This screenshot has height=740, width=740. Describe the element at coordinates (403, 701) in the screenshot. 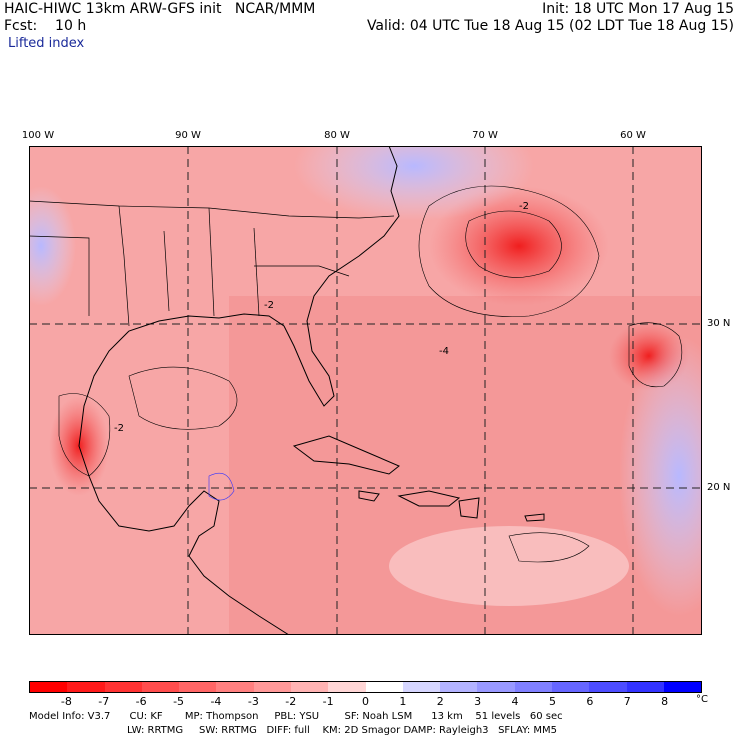

I see `colorbar-tick-label: 1` at that location.